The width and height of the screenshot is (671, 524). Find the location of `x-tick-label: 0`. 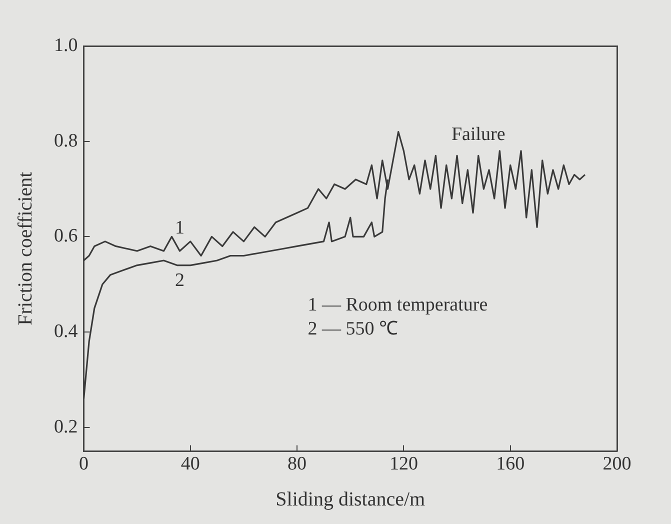

x-tick-label: 0 is located at coordinates (83, 464).